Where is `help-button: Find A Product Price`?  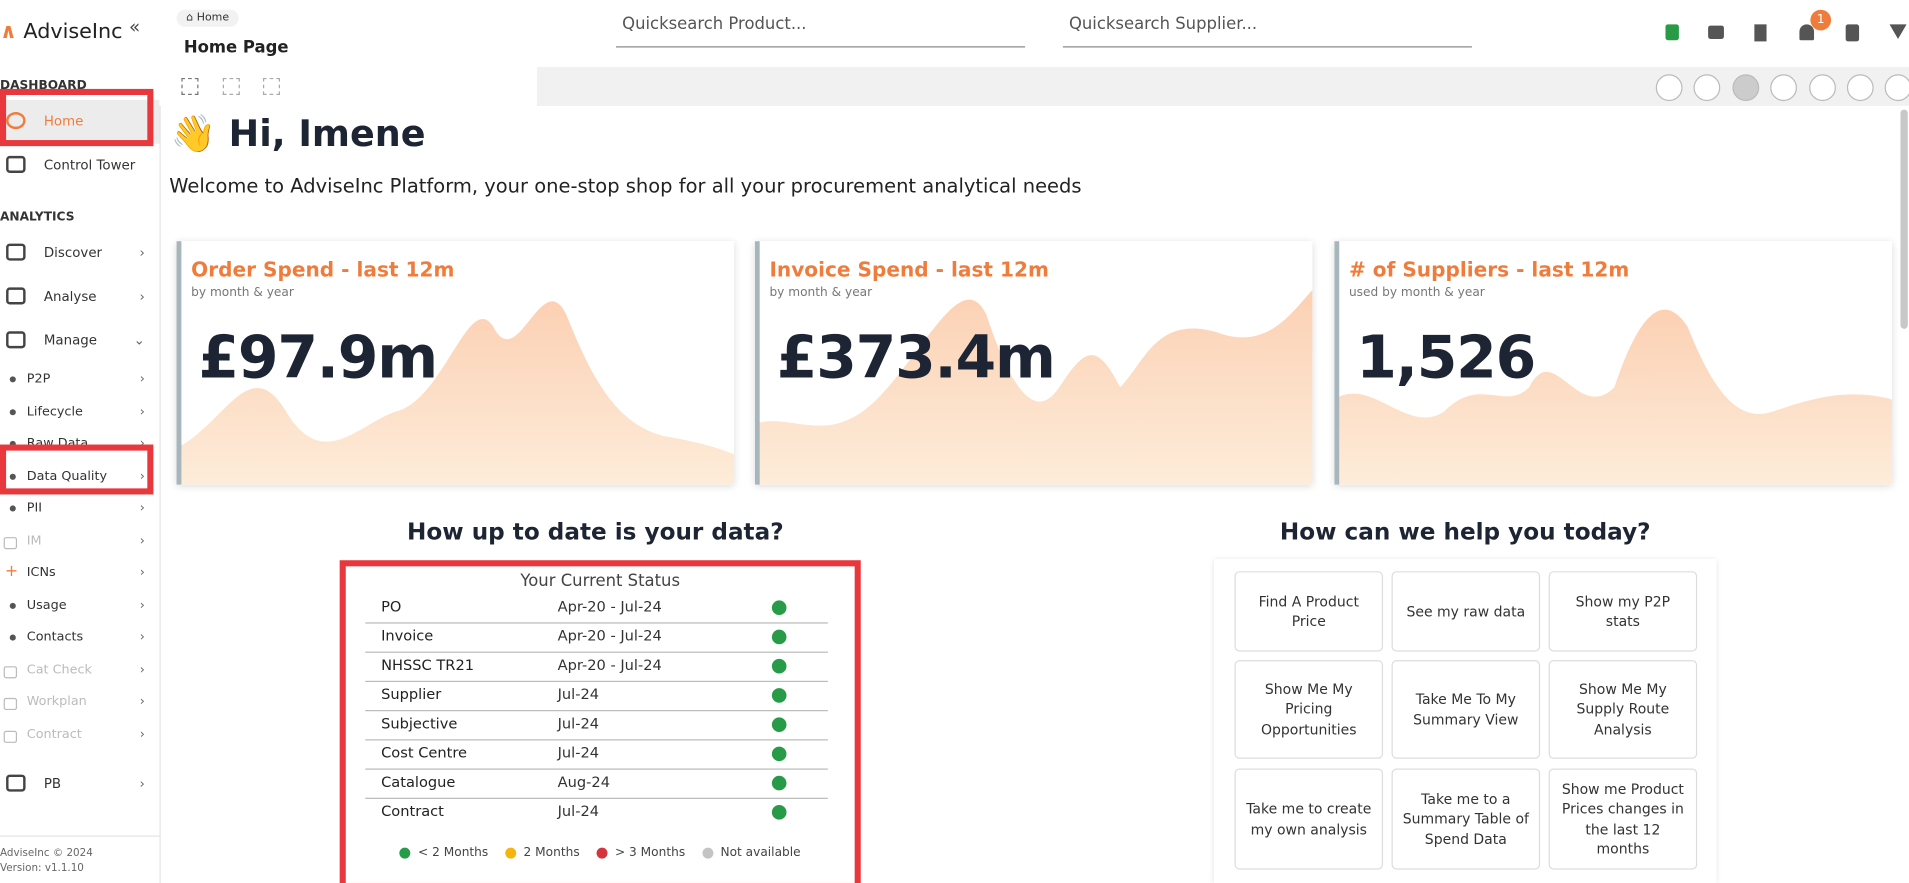 help-button: Find A Product Price is located at coordinates (1309, 611).